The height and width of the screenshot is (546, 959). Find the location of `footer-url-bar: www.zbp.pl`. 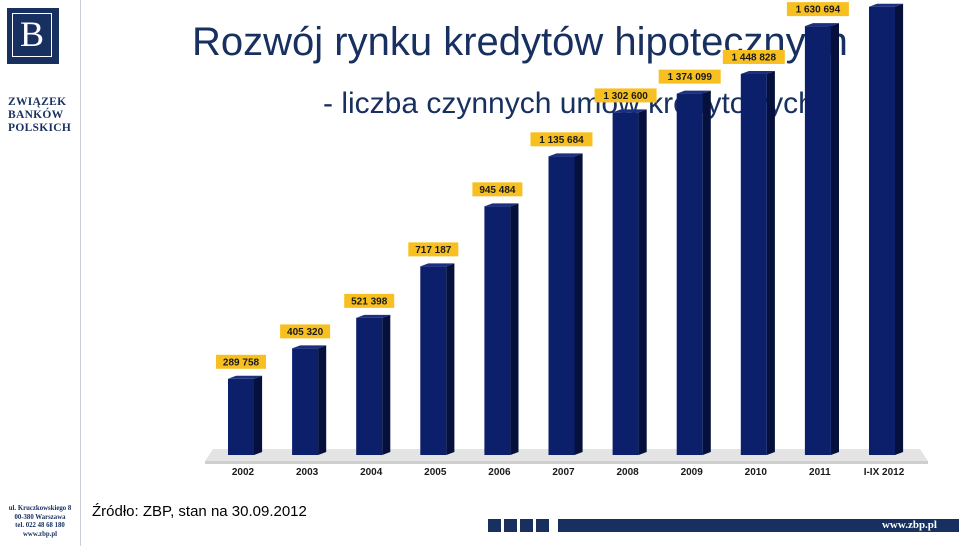

footer-url-bar: www.zbp.pl is located at coordinates (758, 525).